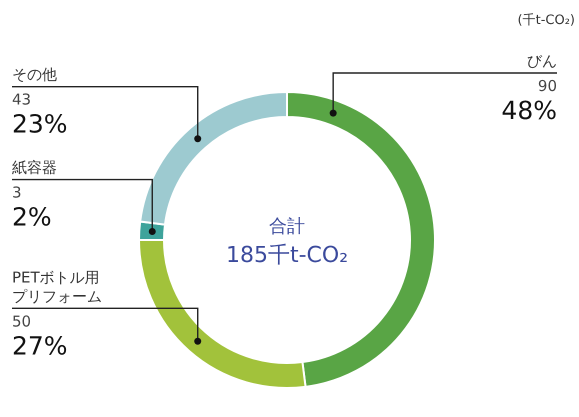  What do you see at coordinates (34, 75) in the screenshot?
I see `slice-label: その他` at bounding box center [34, 75].